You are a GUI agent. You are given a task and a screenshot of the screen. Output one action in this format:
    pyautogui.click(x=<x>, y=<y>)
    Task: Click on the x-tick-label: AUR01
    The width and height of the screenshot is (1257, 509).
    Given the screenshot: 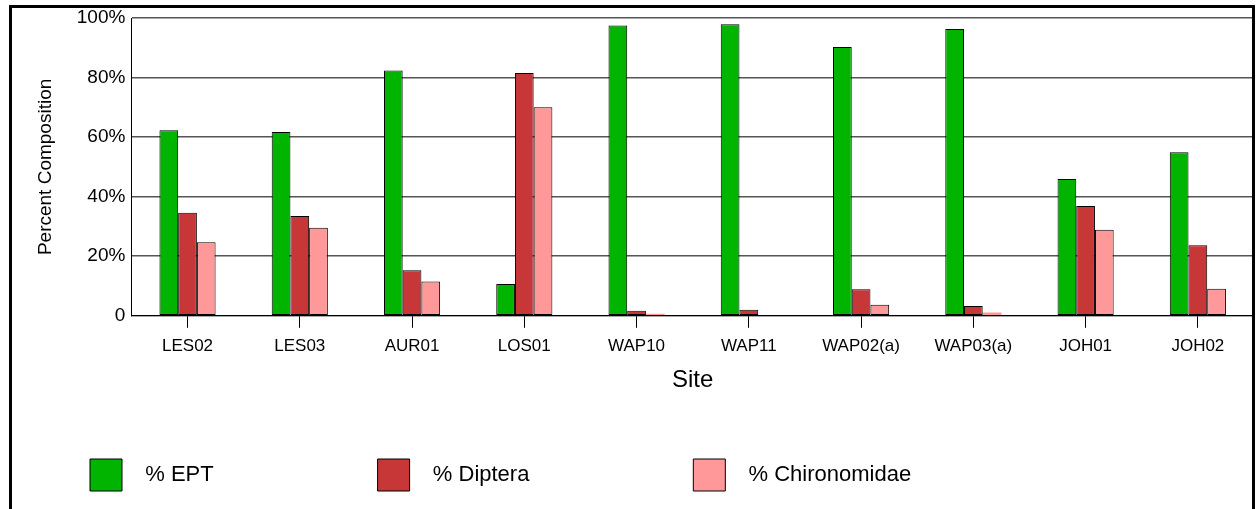 What is the action you would take?
    pyautogui.click(x=412, y=345)
    